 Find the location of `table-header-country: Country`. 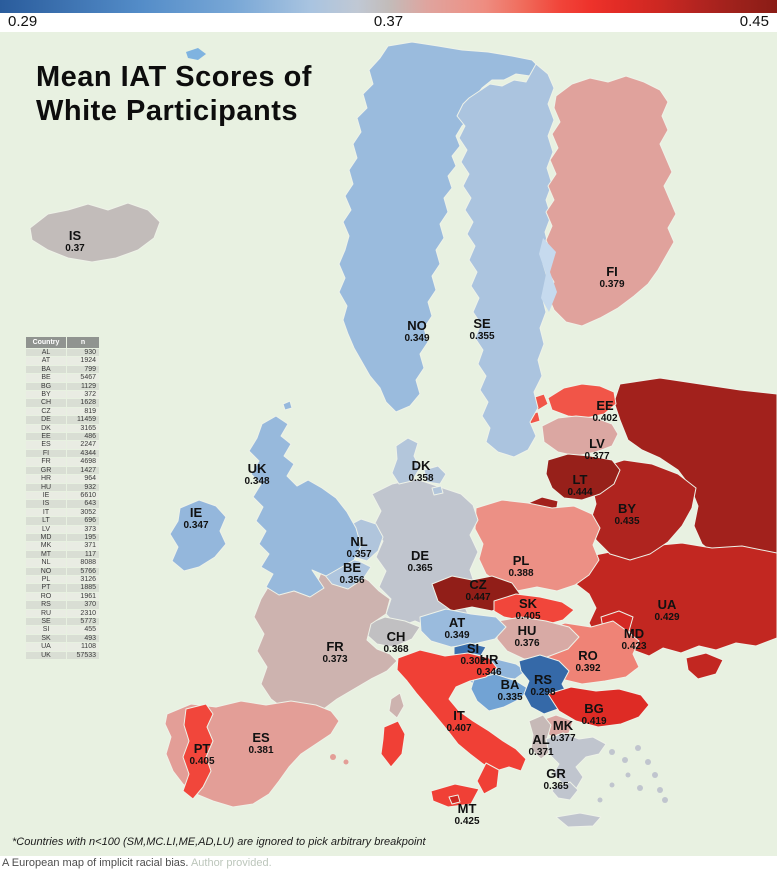

table-header-country: Country is located at coordinates (46, 342).